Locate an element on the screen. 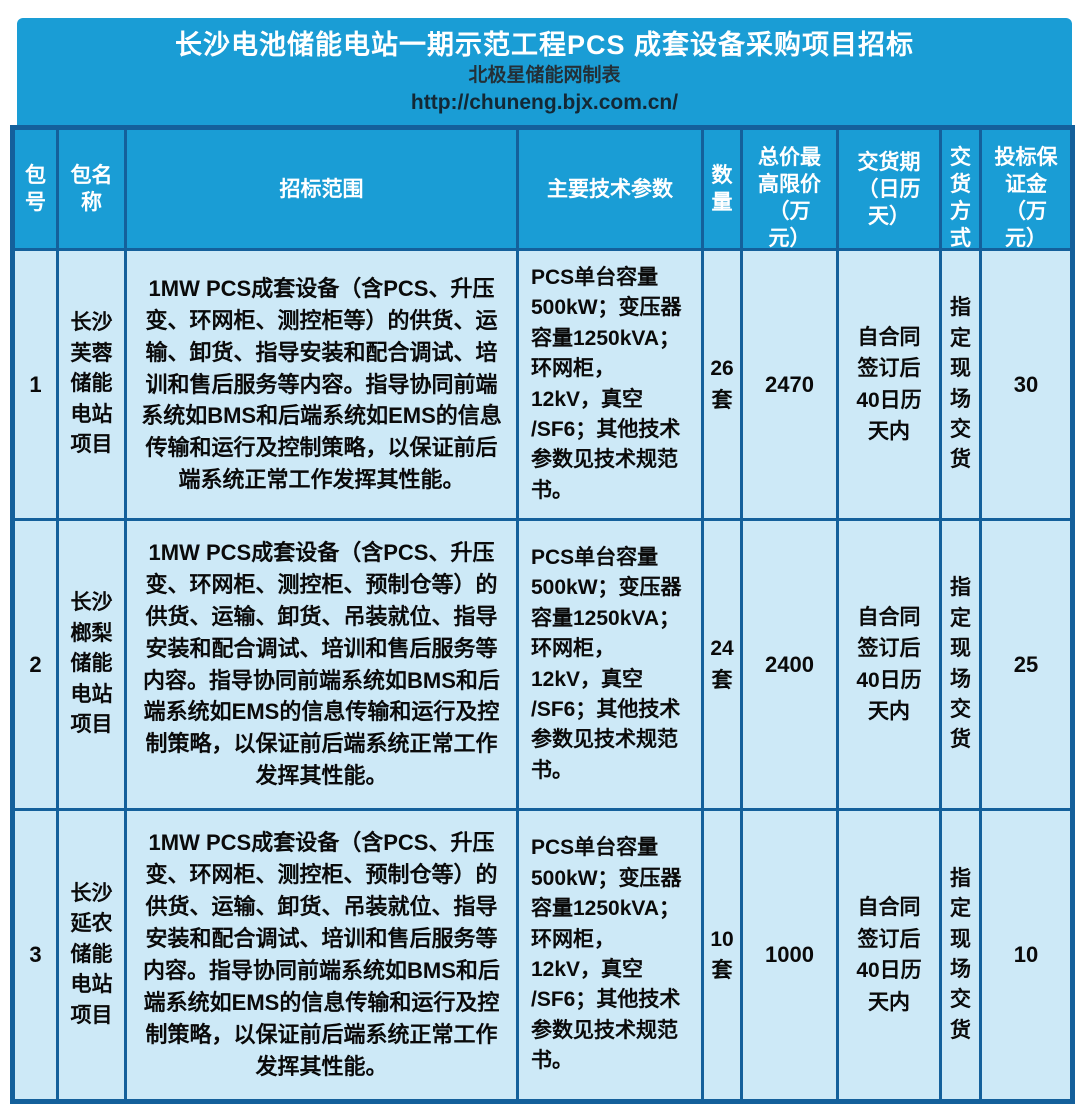  page-subtitle: 北极星储能网制表 is located at coordinates (544, 75).